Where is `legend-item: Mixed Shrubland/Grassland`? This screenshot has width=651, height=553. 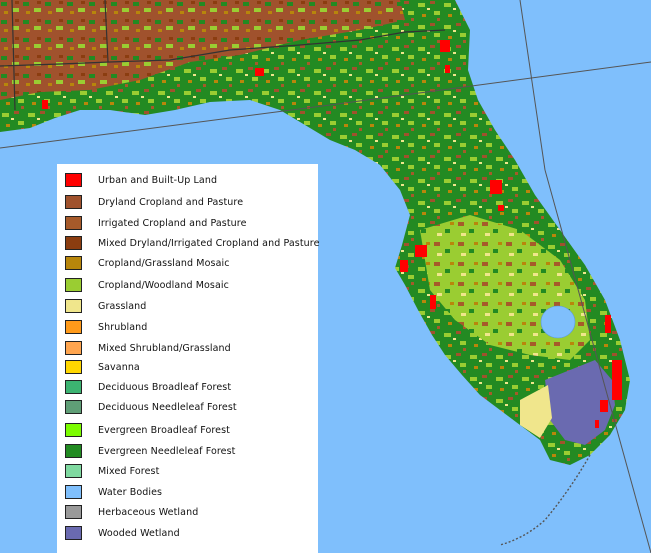
legend-item: Mixed Shrubland/Grassland is located at coordinates (148, 348).